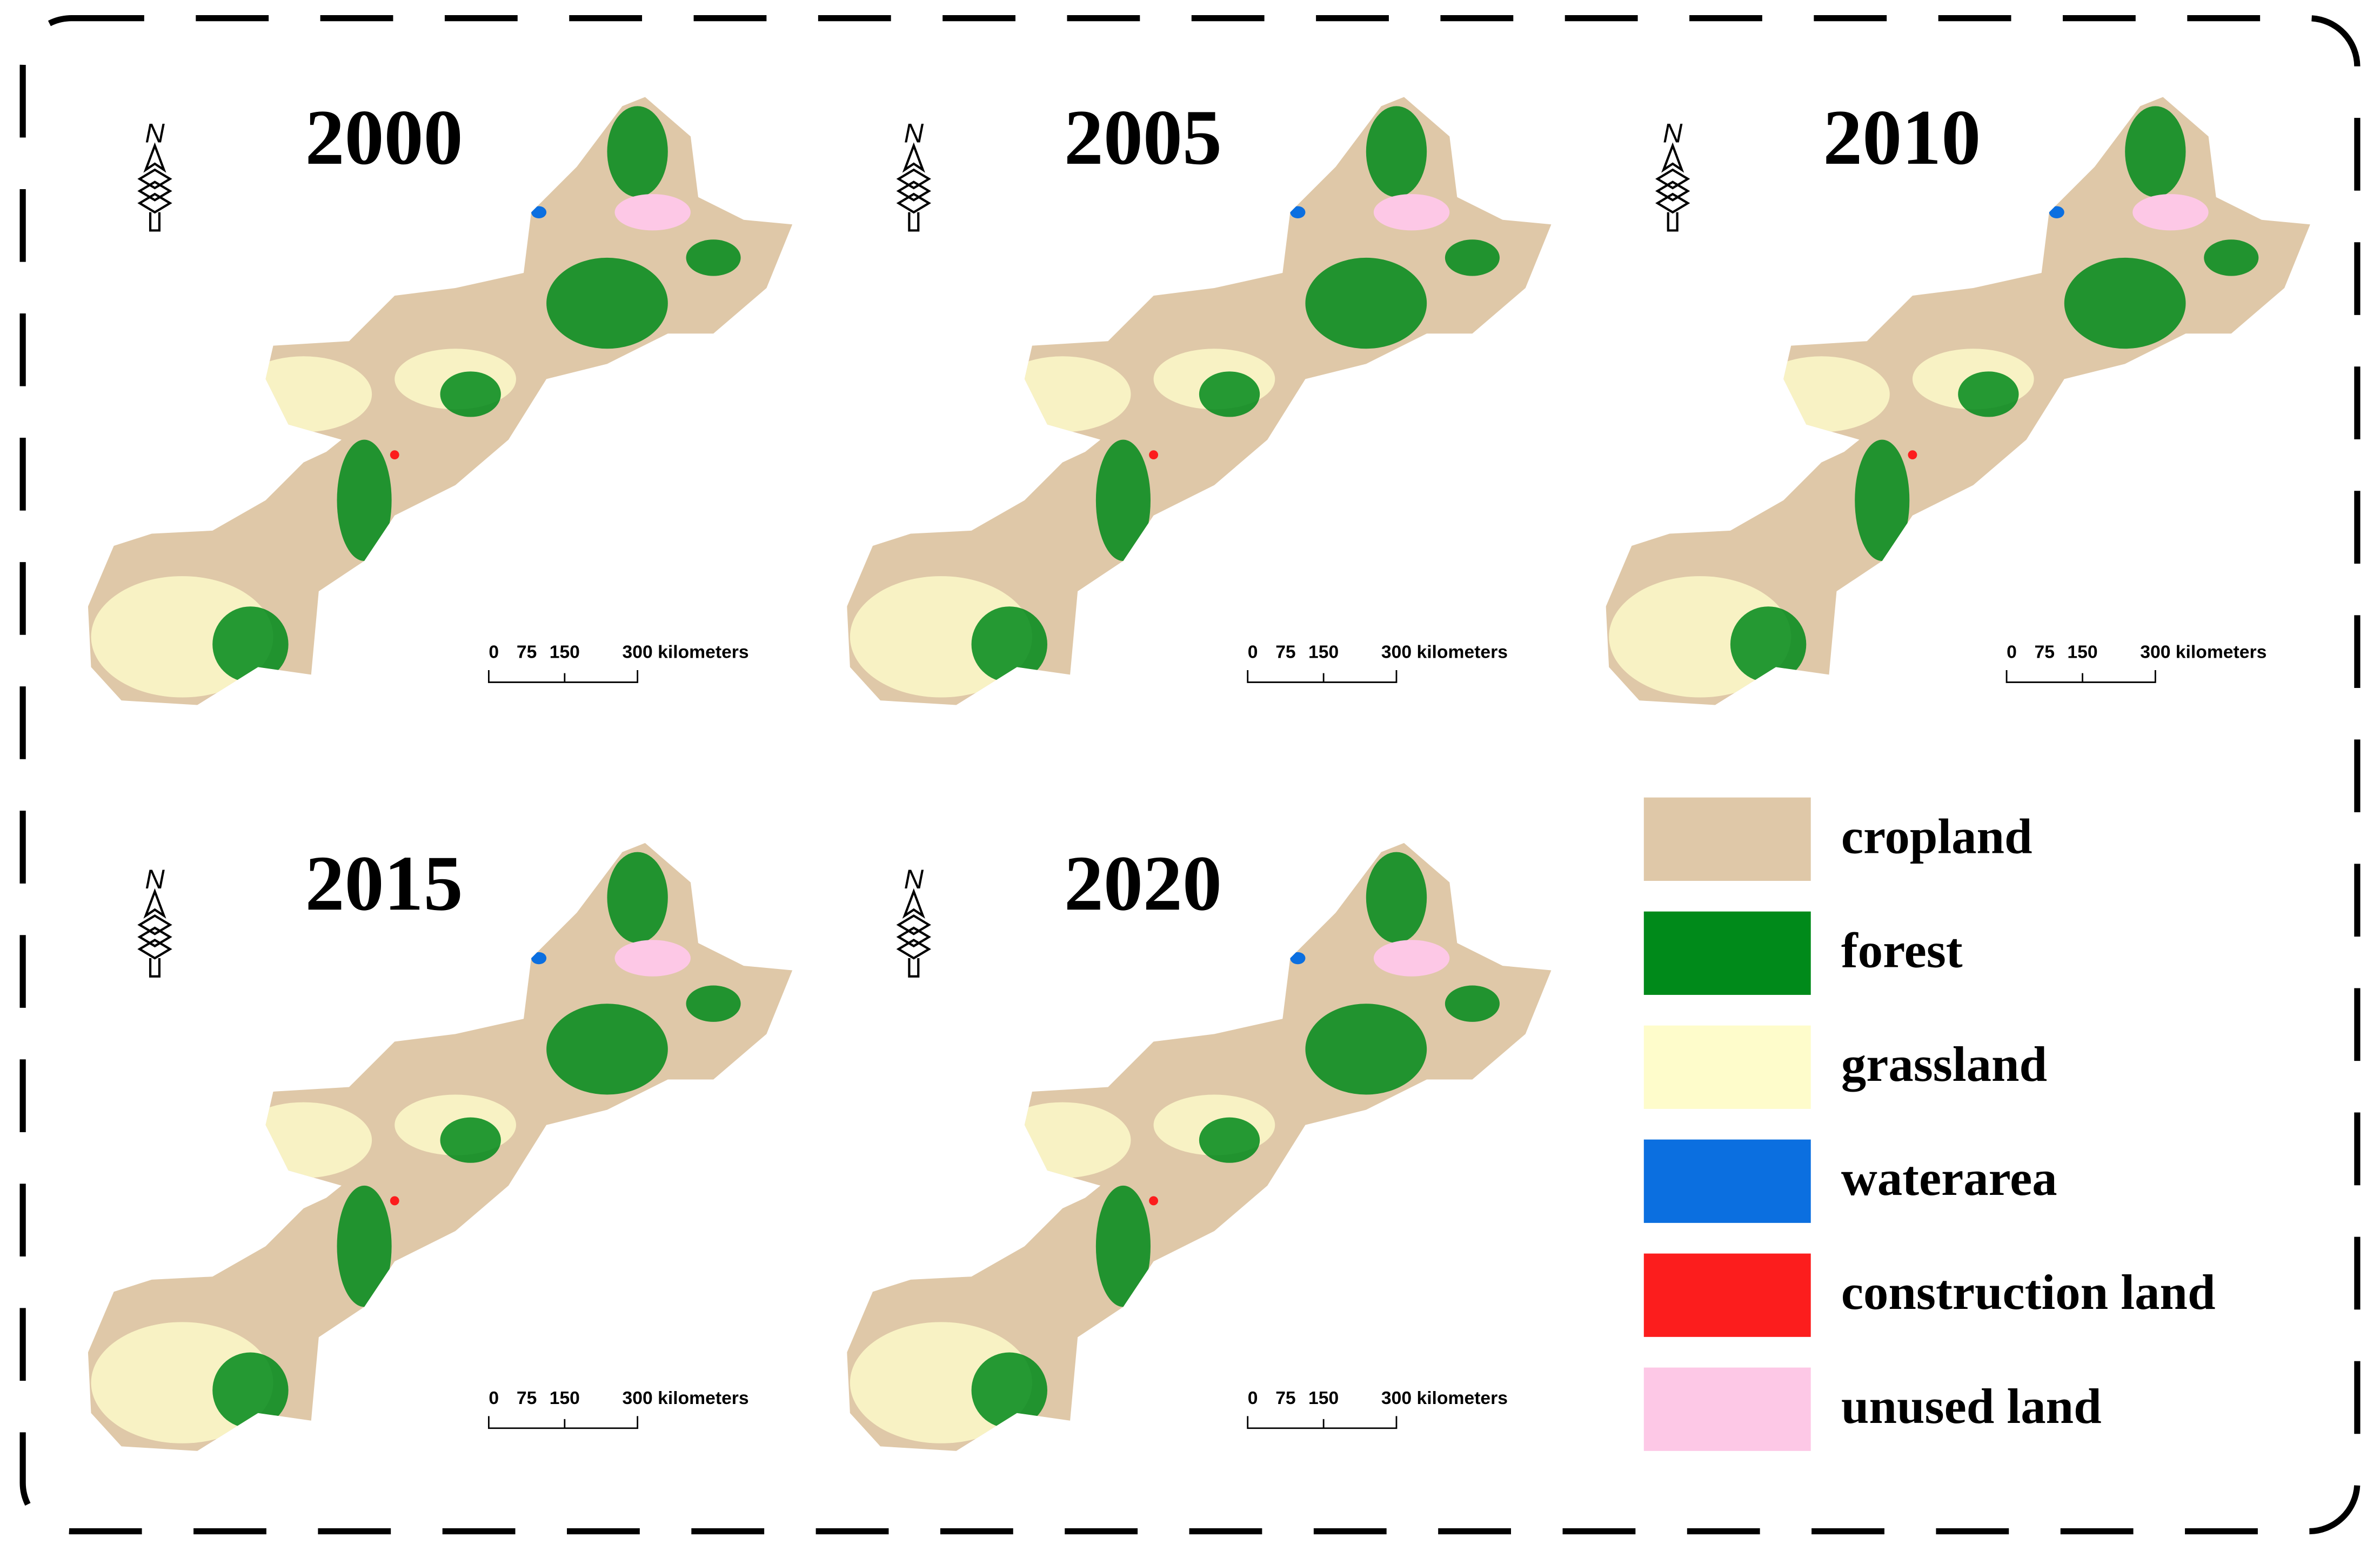 The image size is (2380, 1551). I want to click on year-title: 2000, so click(384, 137).